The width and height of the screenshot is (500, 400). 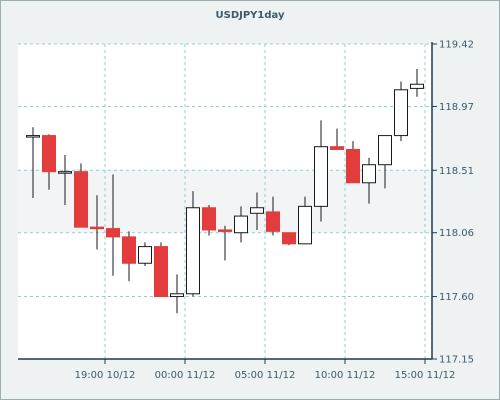 What do you see at coordinates (456, 360) in the screenshot?
I see `y-tick-label: 117.15` at bounding box center [456, 360].